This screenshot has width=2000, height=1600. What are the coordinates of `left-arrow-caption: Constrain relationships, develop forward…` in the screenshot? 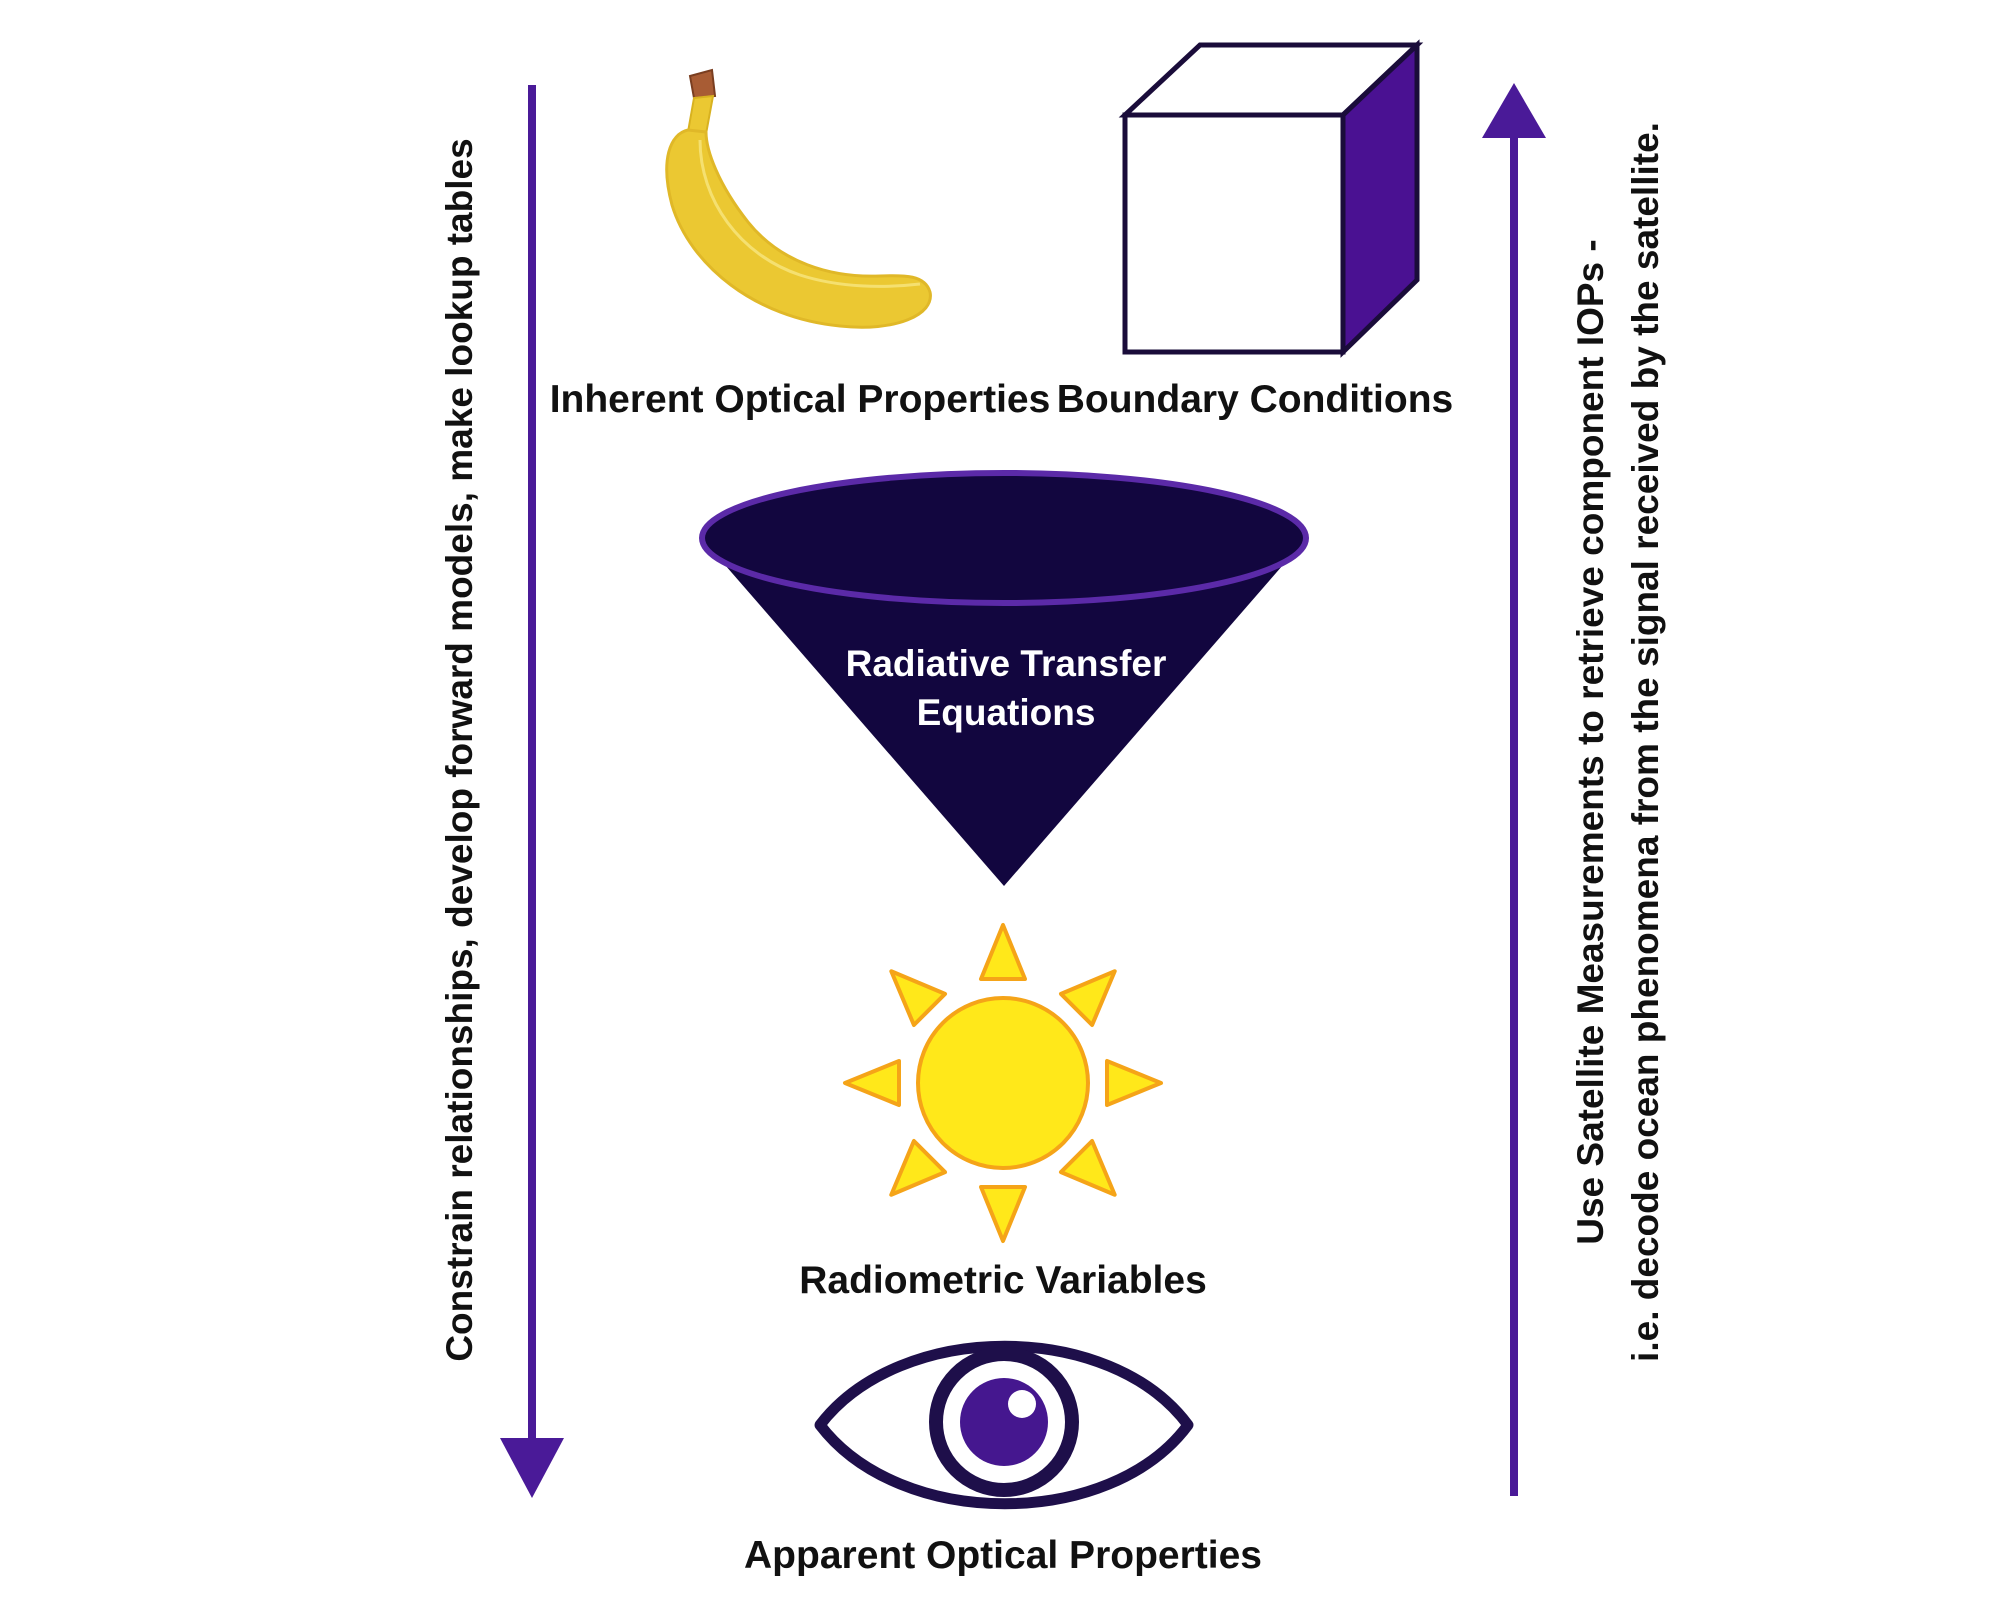 It's located at (459, 749).